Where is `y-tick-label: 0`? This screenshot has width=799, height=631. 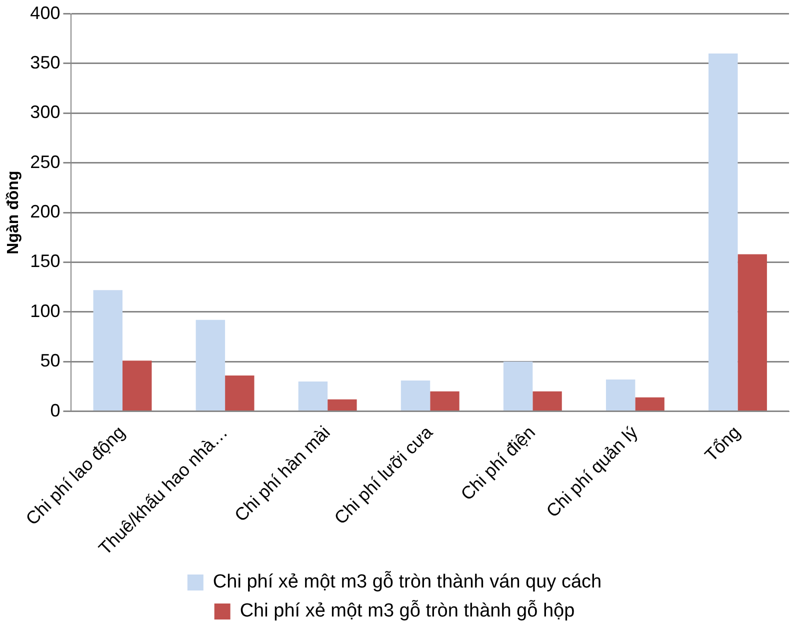 y-tick-label: 0 is located at coordinates (55, 410).